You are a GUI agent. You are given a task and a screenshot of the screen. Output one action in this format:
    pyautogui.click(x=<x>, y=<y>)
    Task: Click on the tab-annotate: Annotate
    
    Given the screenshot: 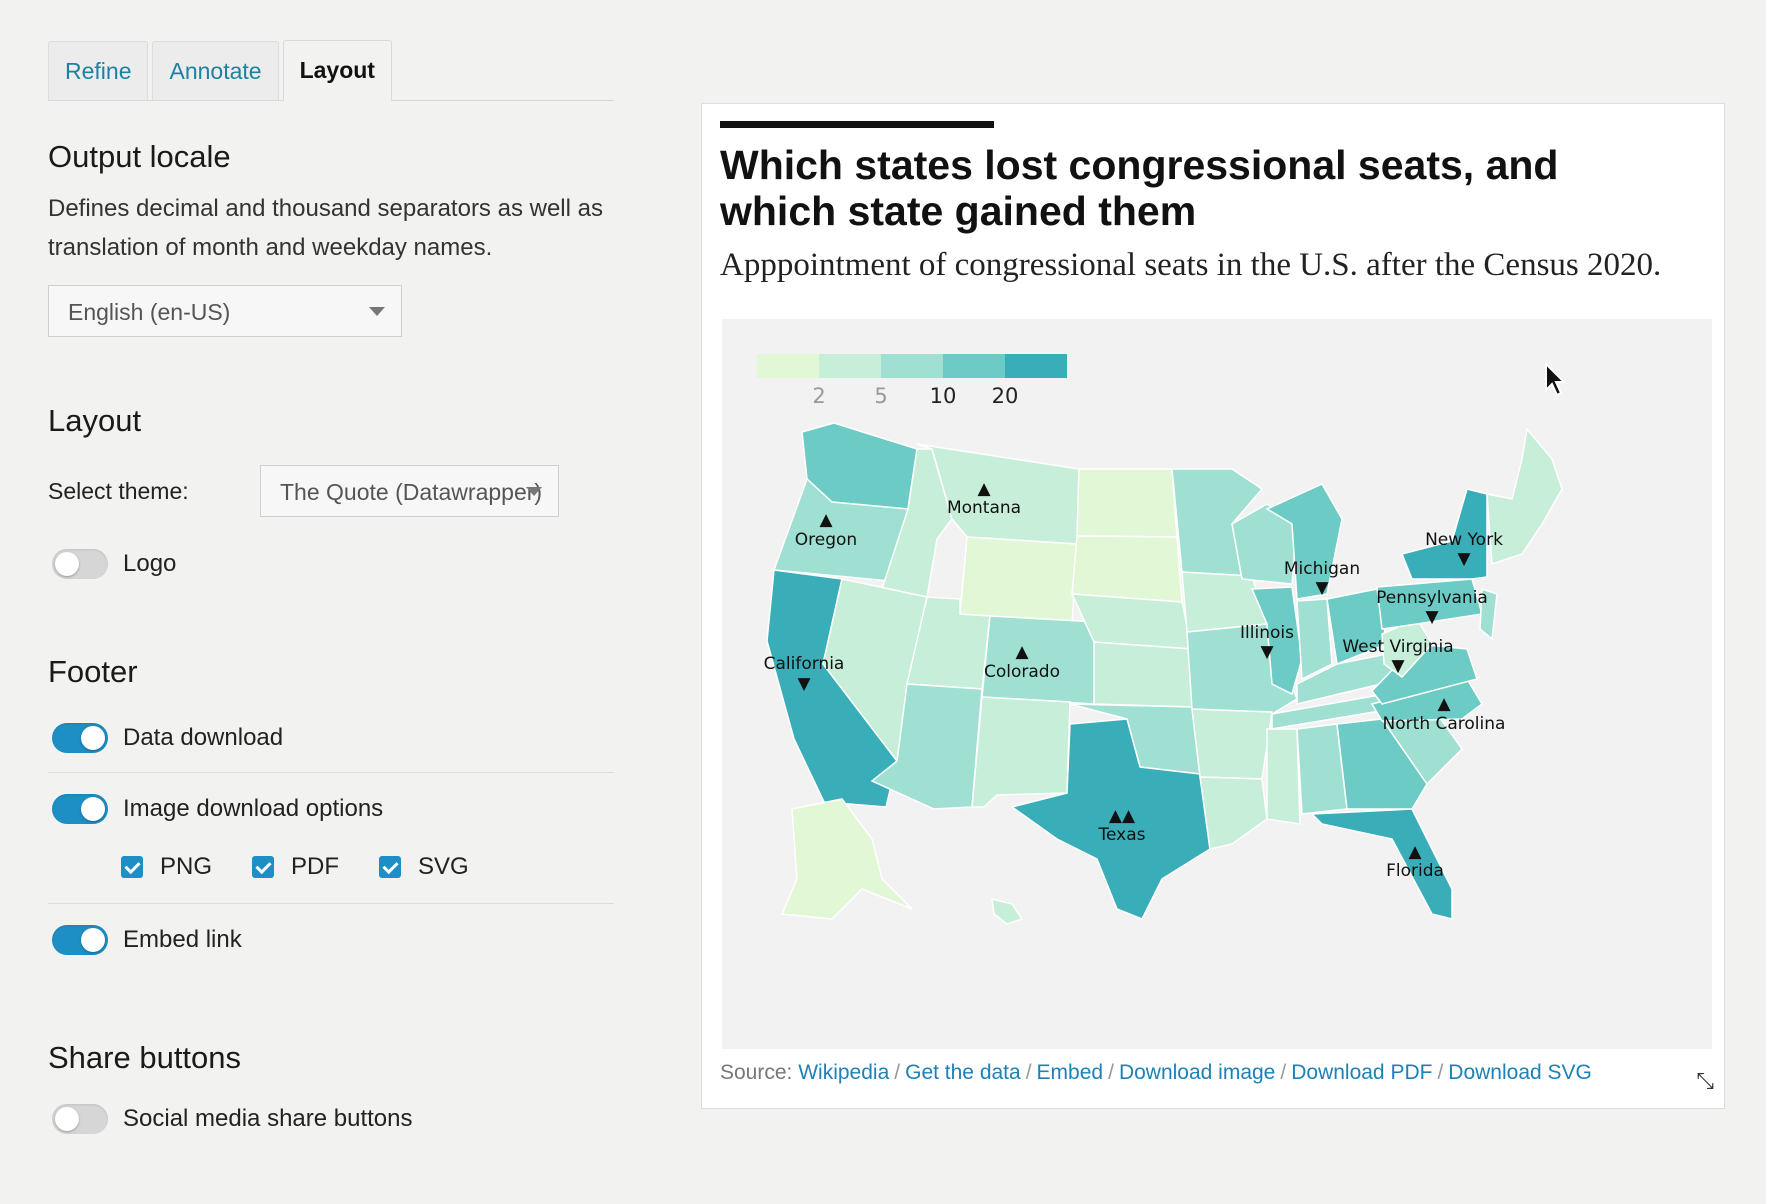 What is the action you would take?
    pyautogui.click(x=215, y=70)
    